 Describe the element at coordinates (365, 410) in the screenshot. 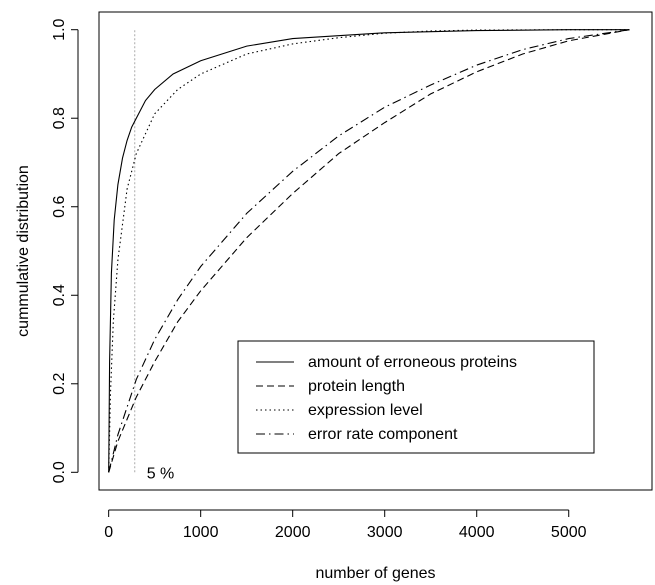

I see `legend-label: expression level` at that location.